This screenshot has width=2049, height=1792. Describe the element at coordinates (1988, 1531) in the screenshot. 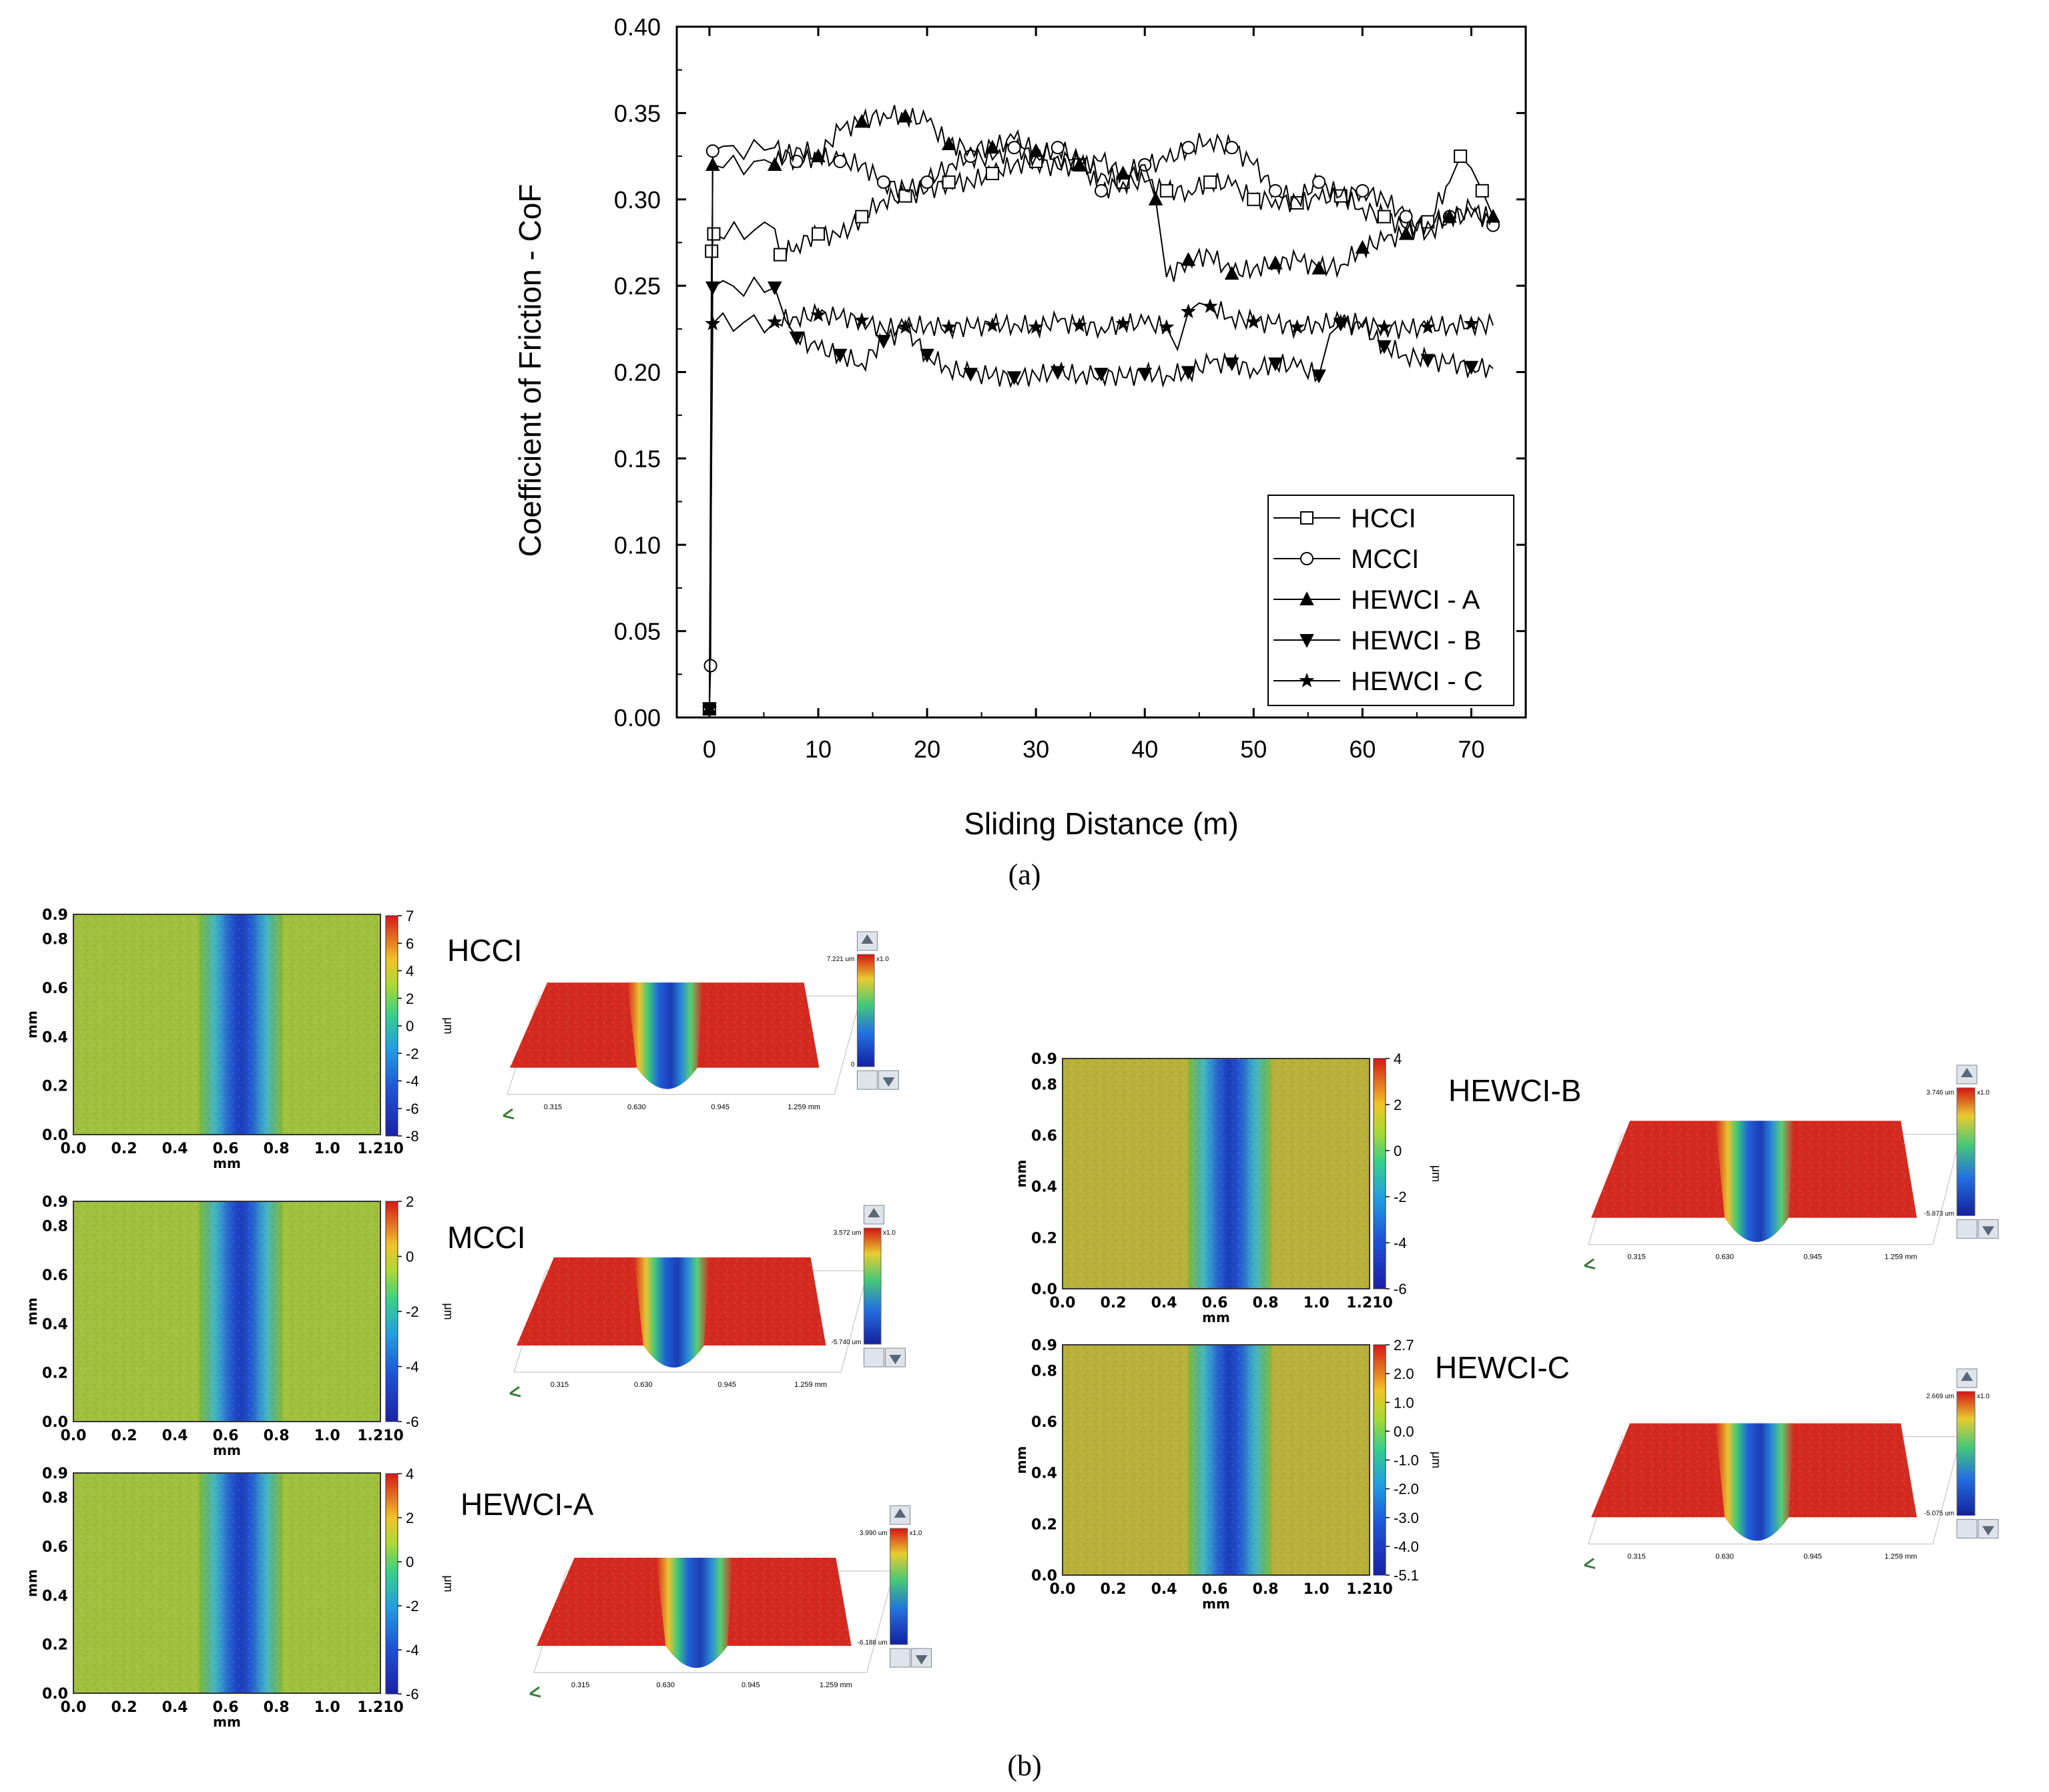

I see `arrow-down-icon` at that location.